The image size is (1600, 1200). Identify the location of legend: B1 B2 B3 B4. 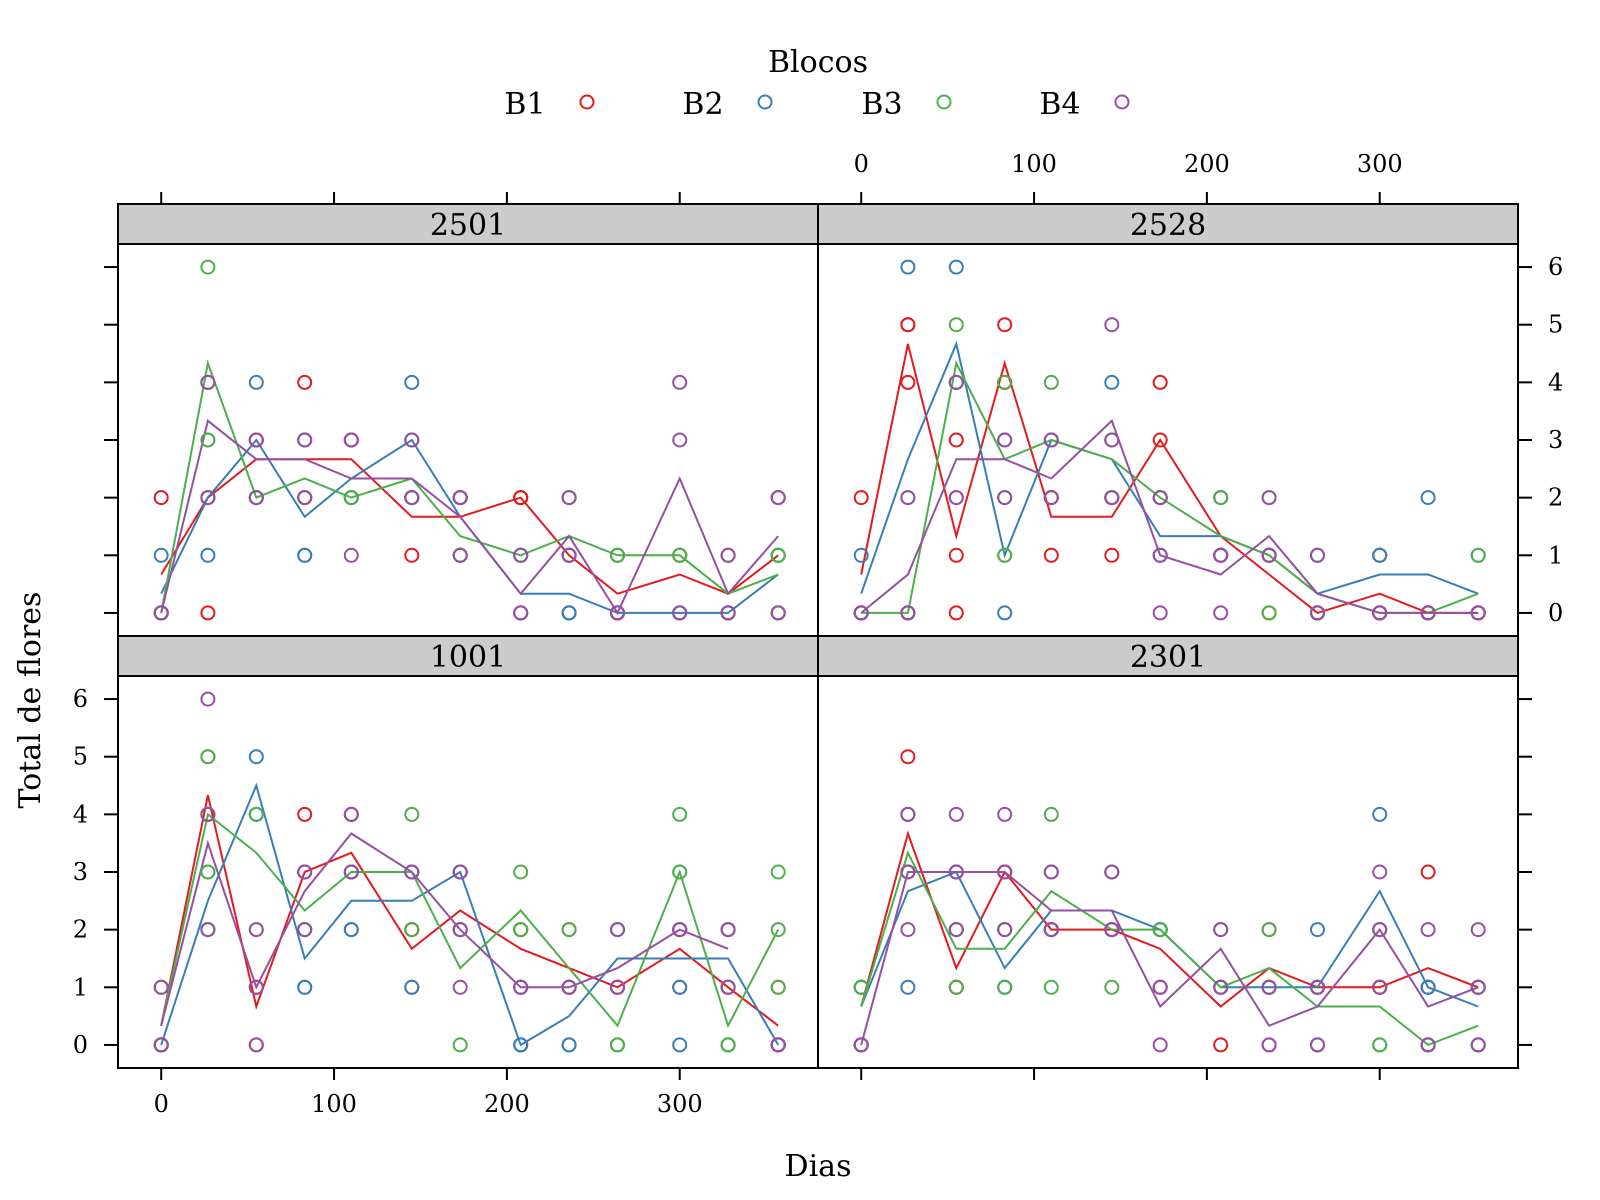
(817, 104).